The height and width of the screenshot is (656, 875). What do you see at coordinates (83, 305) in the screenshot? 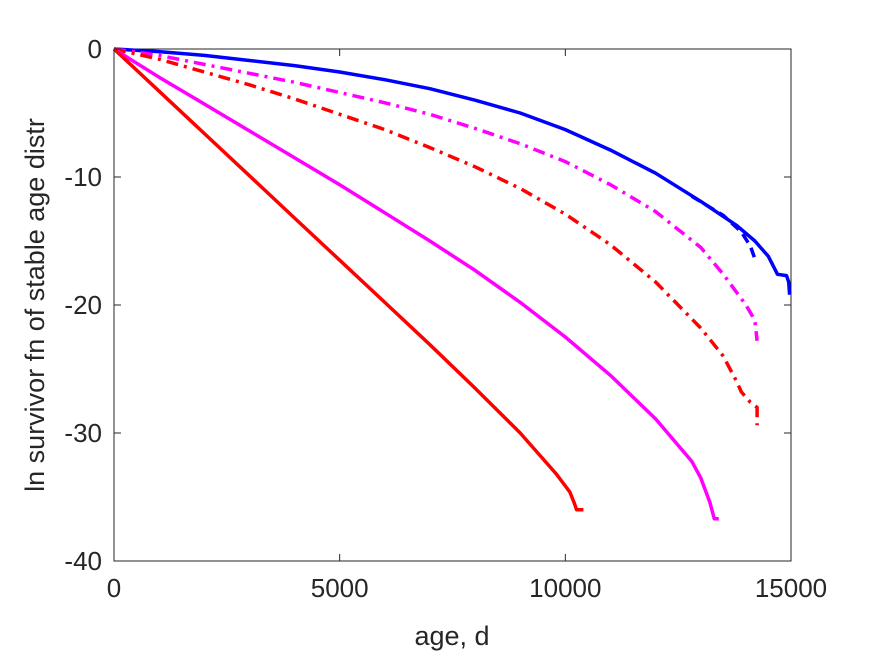
I see `y-tick-label-2: -20` at bounding box center [83, 305].